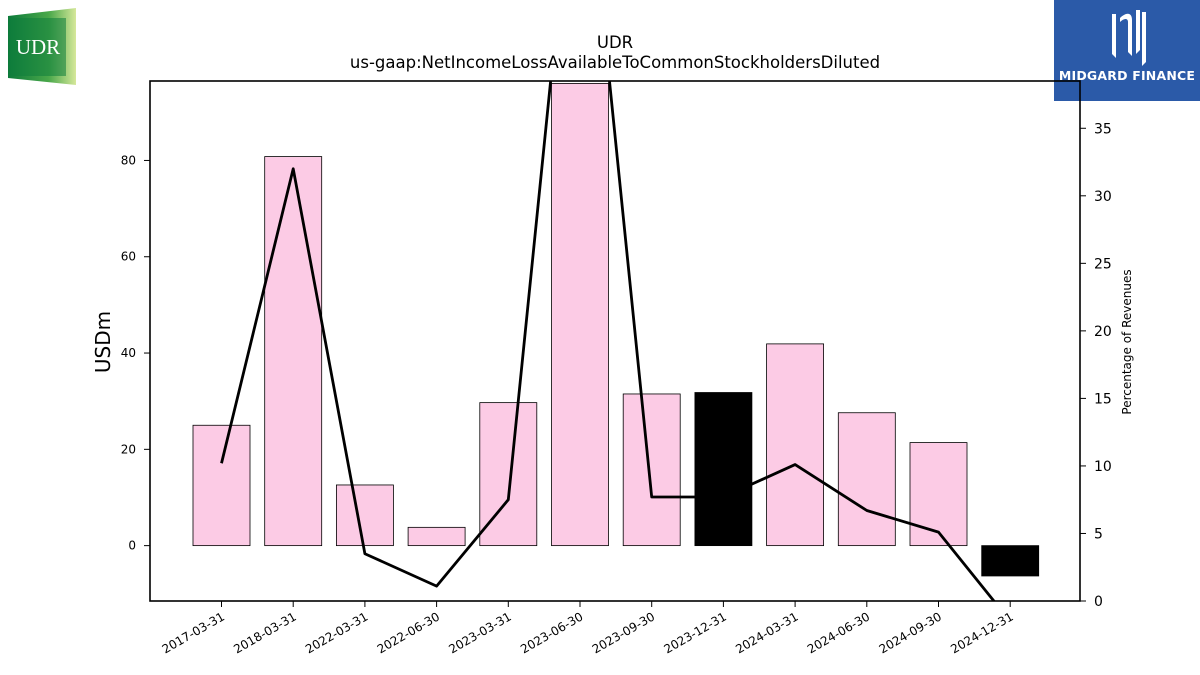 The height and width of the screenshot is (675, 1200). Describe the element at coordinates (193, 632) in the screenshot. I see `x-tick-label: 2017-03-31` at that location.